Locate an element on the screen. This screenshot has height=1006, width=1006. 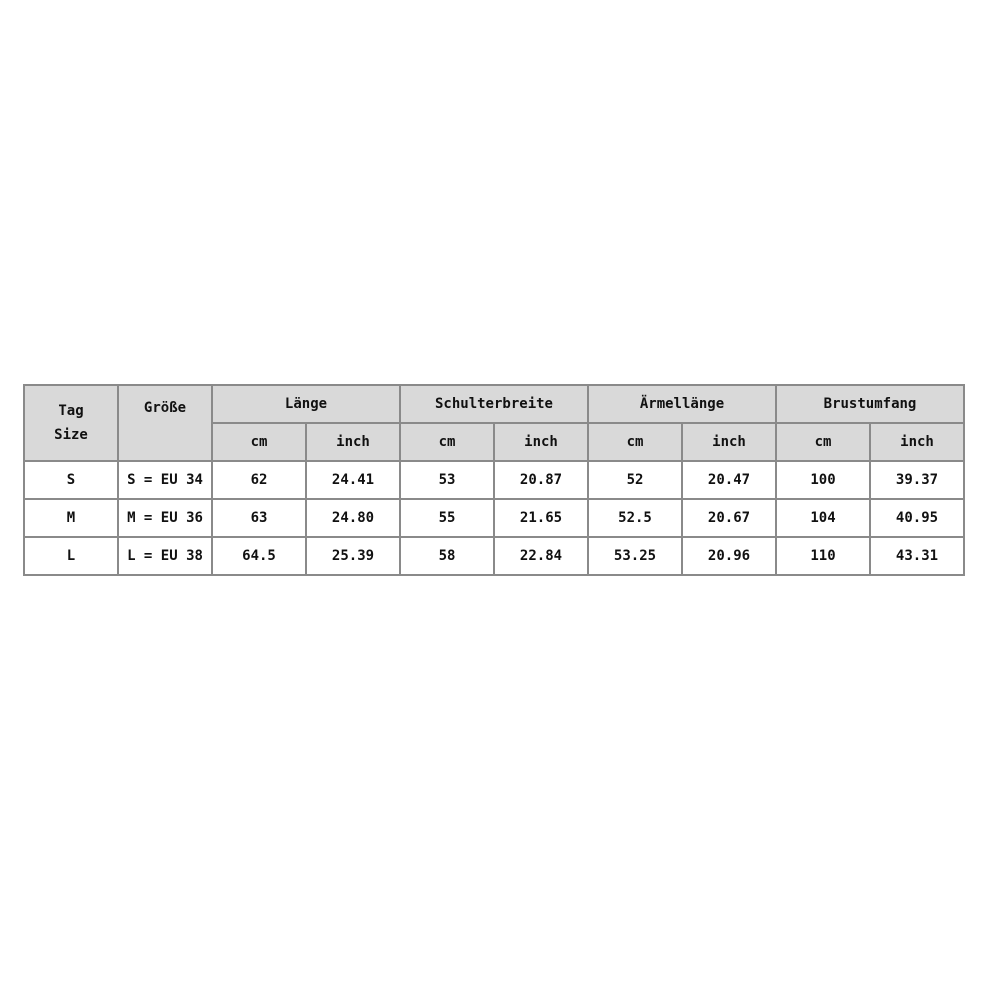
cell-tag: L is located at coordinates (71, 556).